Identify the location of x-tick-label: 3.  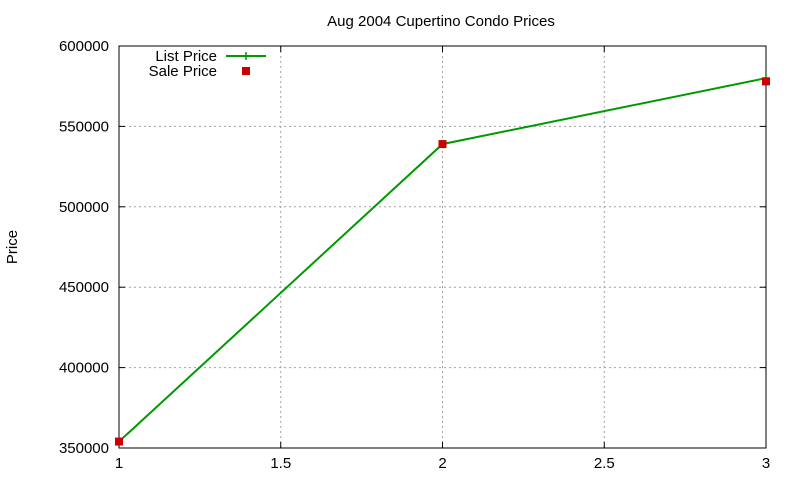
(766, 463).